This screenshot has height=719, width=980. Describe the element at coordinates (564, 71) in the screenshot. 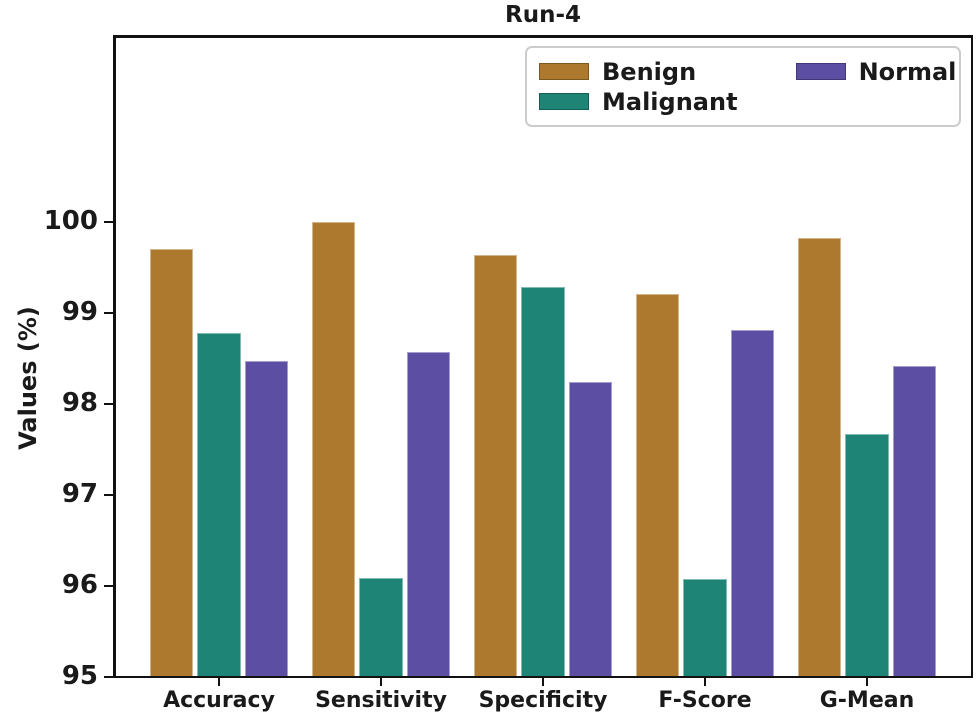

I see `legend-swatch-benign` at that location.